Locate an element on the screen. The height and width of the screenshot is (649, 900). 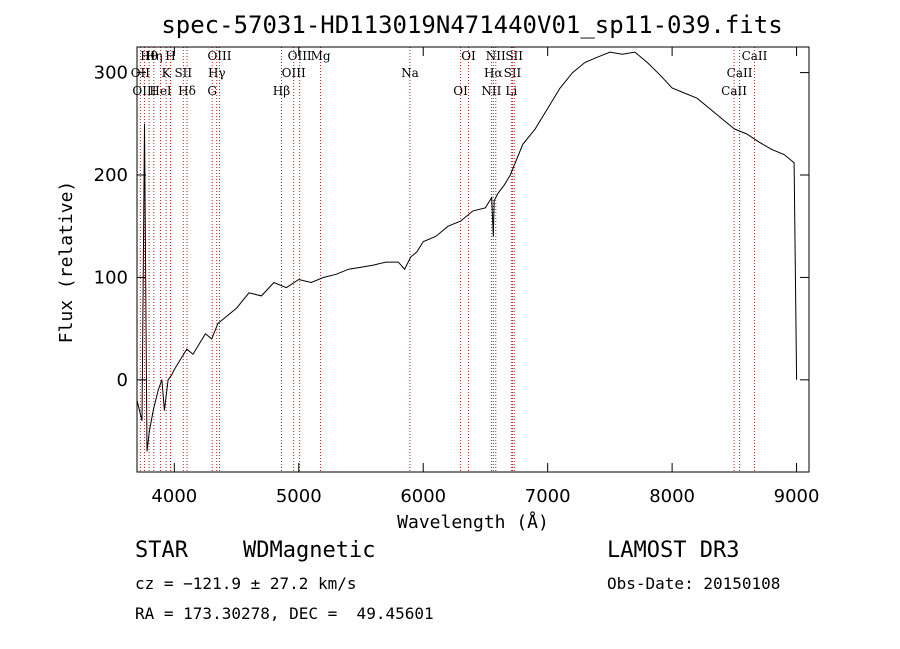
spectral-line-label: Hα is located at coordinates (493, 73).